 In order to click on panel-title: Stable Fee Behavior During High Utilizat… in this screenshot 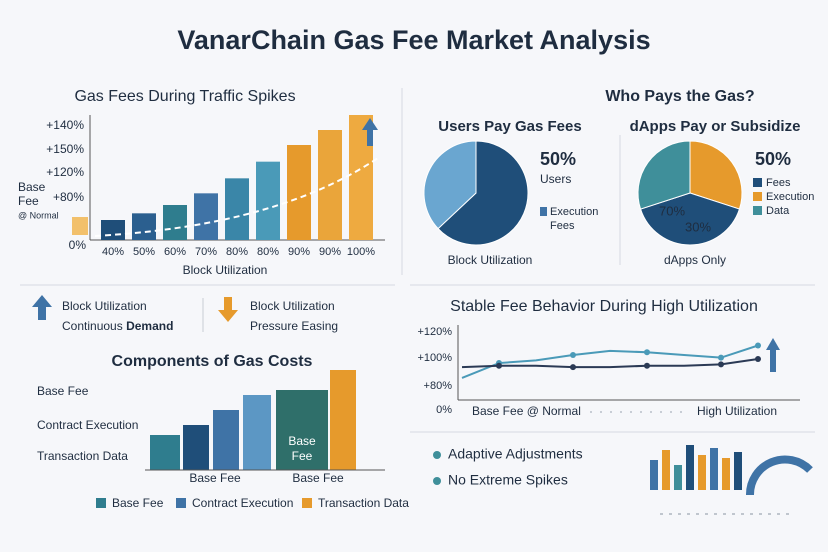, I will do `click(604, 306)`.